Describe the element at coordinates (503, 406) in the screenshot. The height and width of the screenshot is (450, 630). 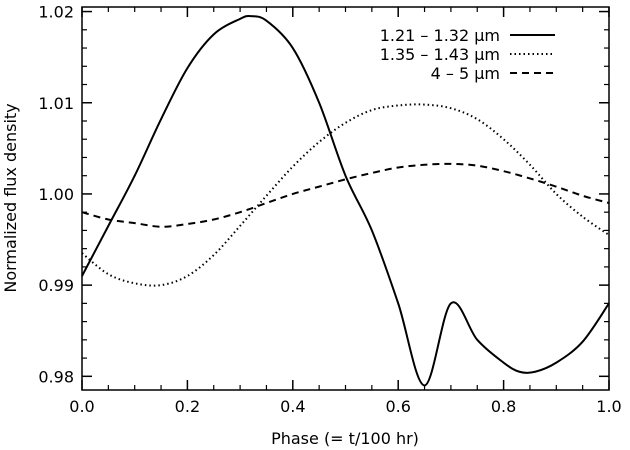
I see `x-tick-label: 0.8` at that location.